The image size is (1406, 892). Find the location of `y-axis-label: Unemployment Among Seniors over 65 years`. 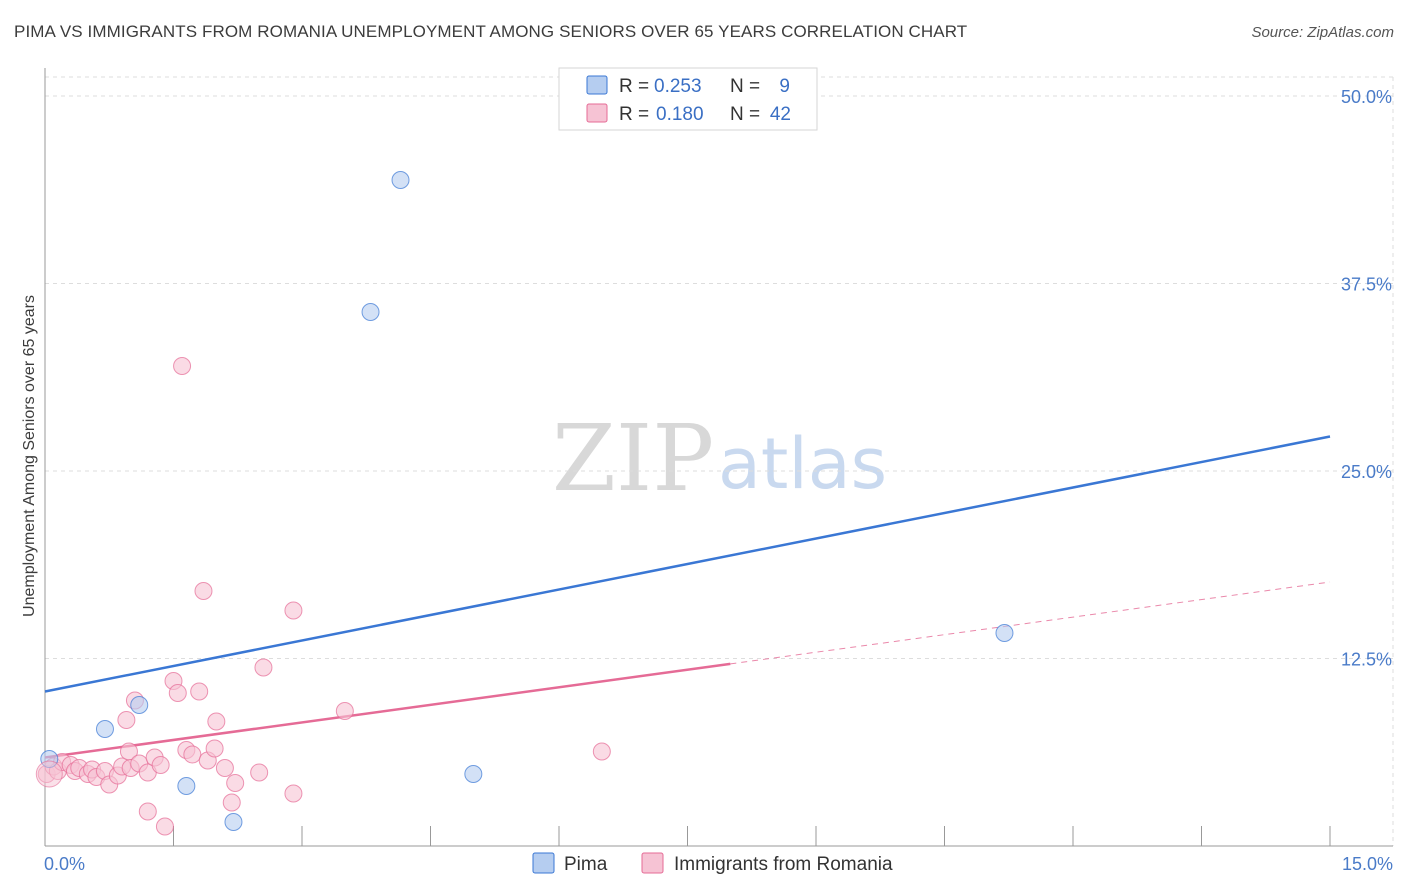

y-axis-label: Unemployment Among Seniors over 65 years is located at coordinates (29, 456).